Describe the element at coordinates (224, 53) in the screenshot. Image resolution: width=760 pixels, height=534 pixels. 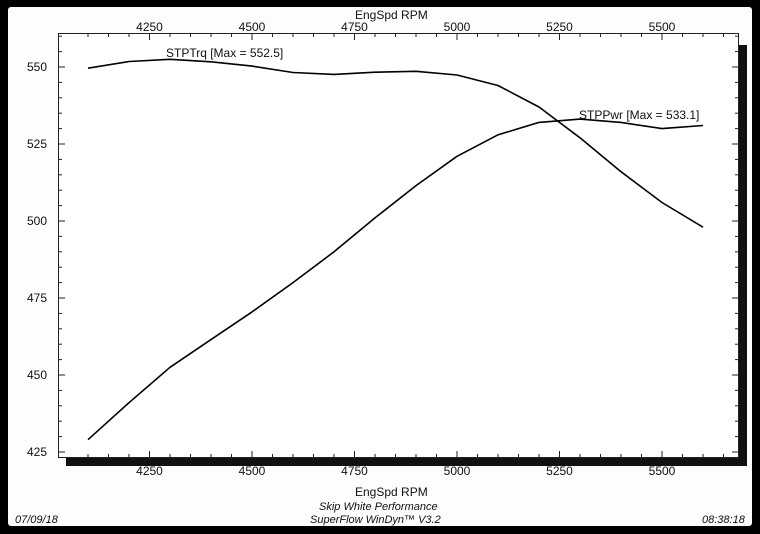
I see `torque-series-label: STPTrq [Max = 552.5]` at that location.